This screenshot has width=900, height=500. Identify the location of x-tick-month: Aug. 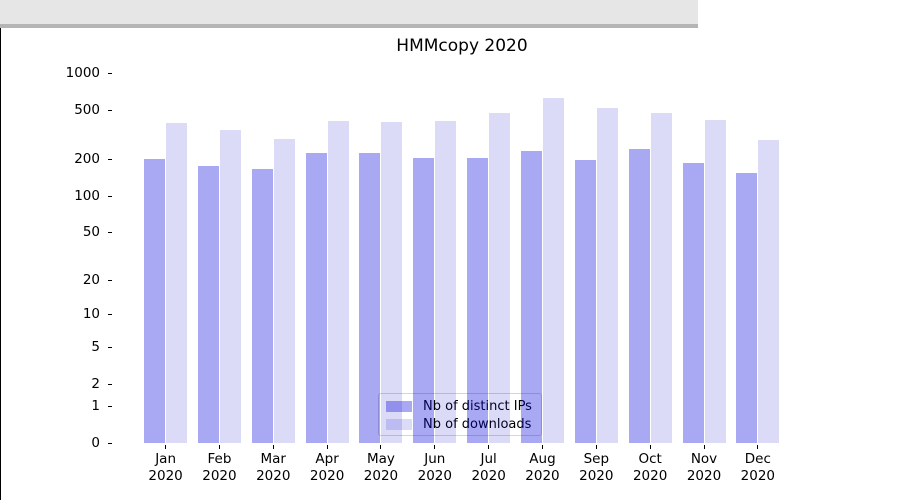
(542, 458).